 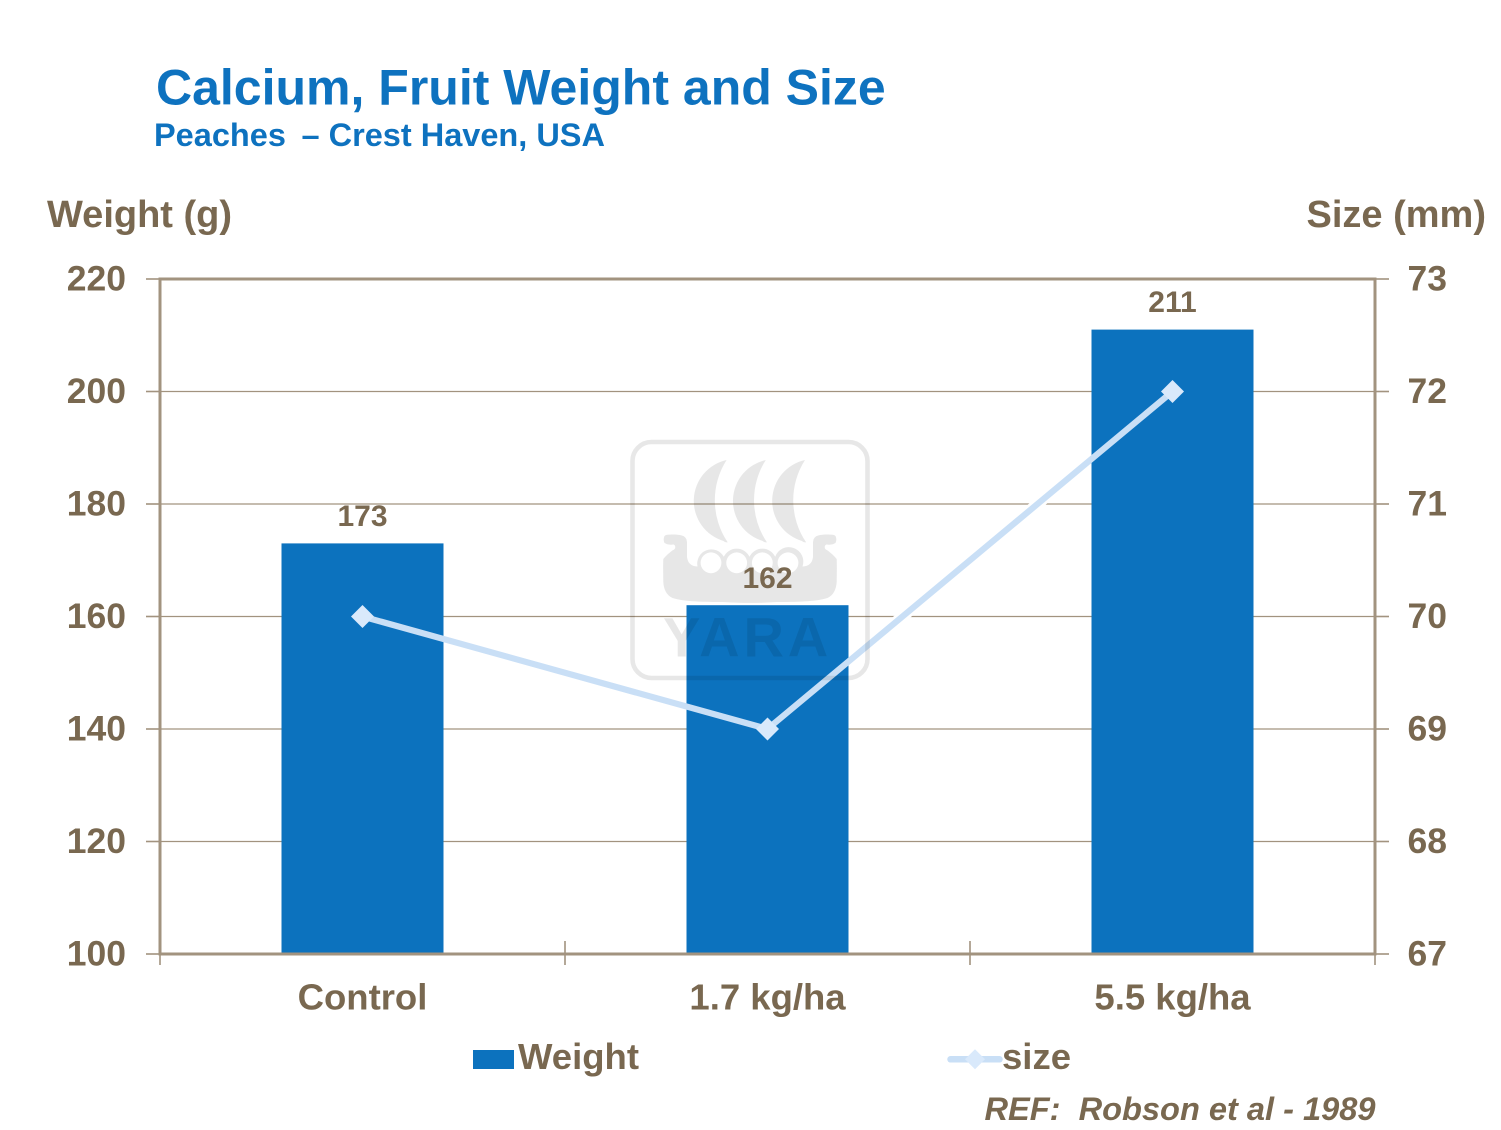 I want to click on svg-text: Weight (g), so click(x=139, y=215).